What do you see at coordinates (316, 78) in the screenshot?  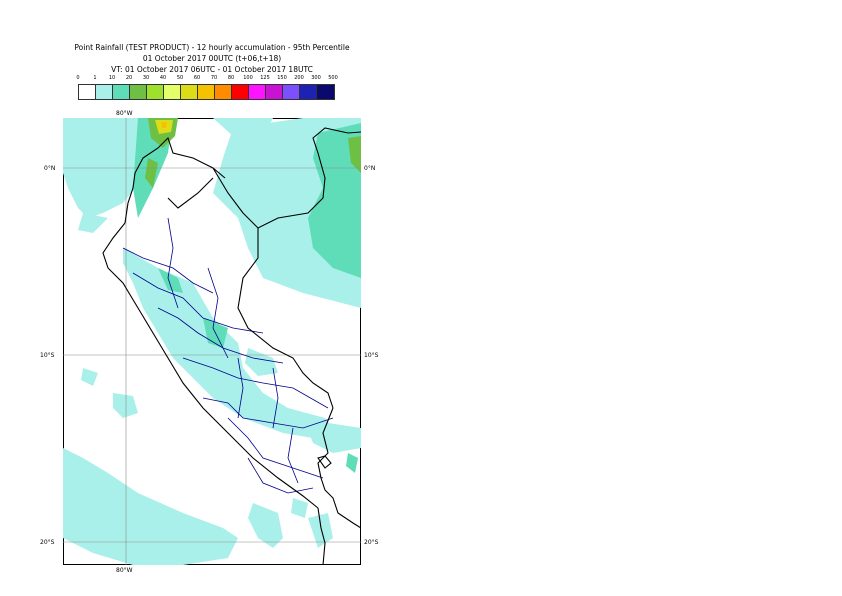 I see `legend-threshold-label: 300` at bounding box center [316, 78].